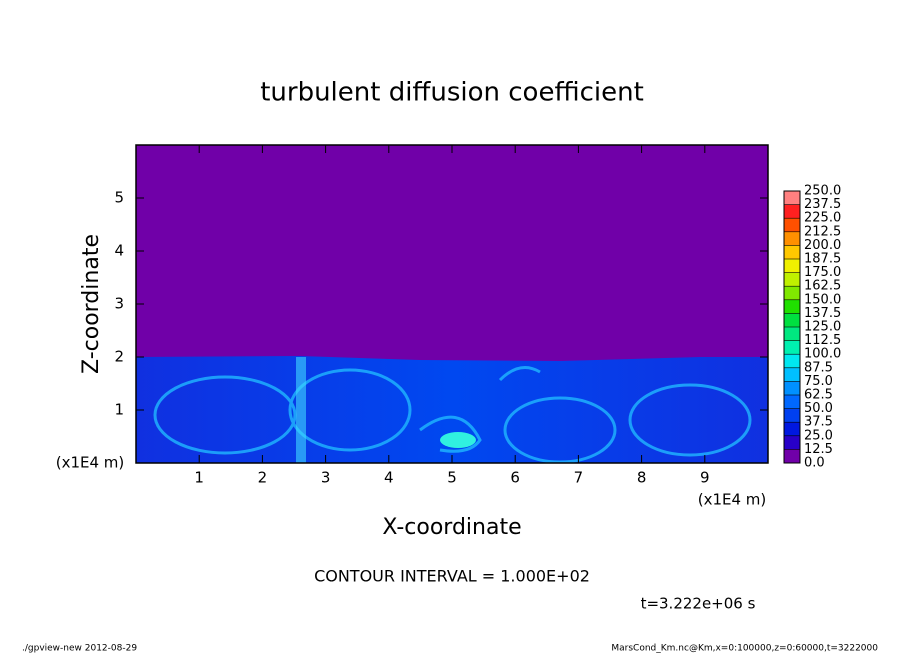 The image size is (904, 654). Describe the element at coordinates (119, 304) in the screenshot. I see `y-tick-label: 3` at that location.